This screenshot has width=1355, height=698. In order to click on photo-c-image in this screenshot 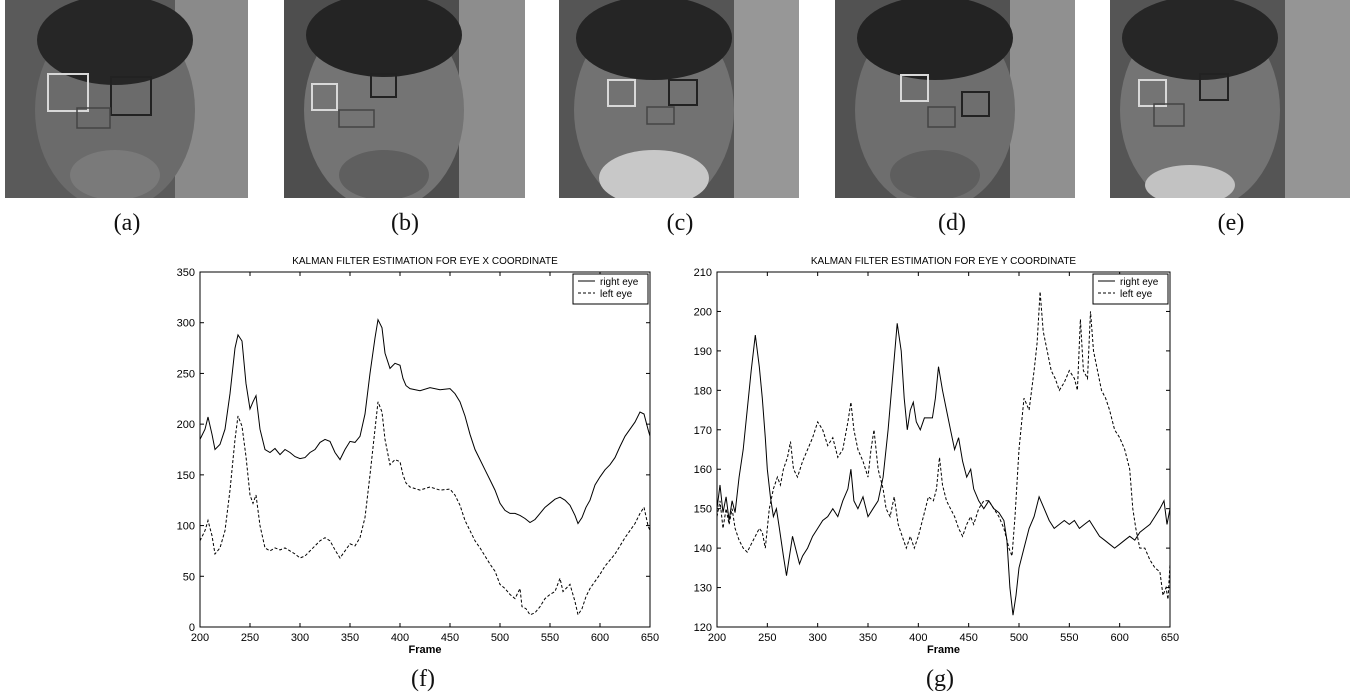, I will do `click(679, 99)`.